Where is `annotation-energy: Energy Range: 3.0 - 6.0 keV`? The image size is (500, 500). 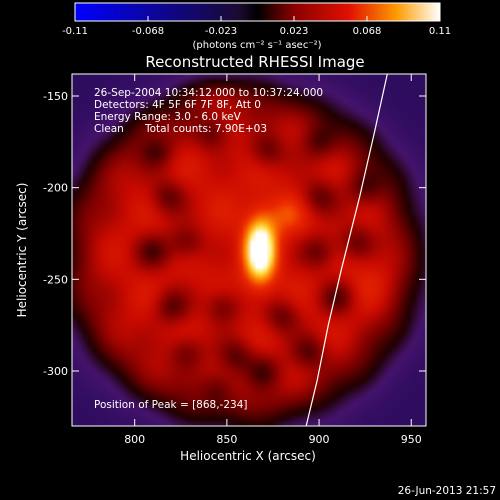
annotation-energy: Energy Range: 3.0 - 6.0 keV is located at coordinates (168, 117).